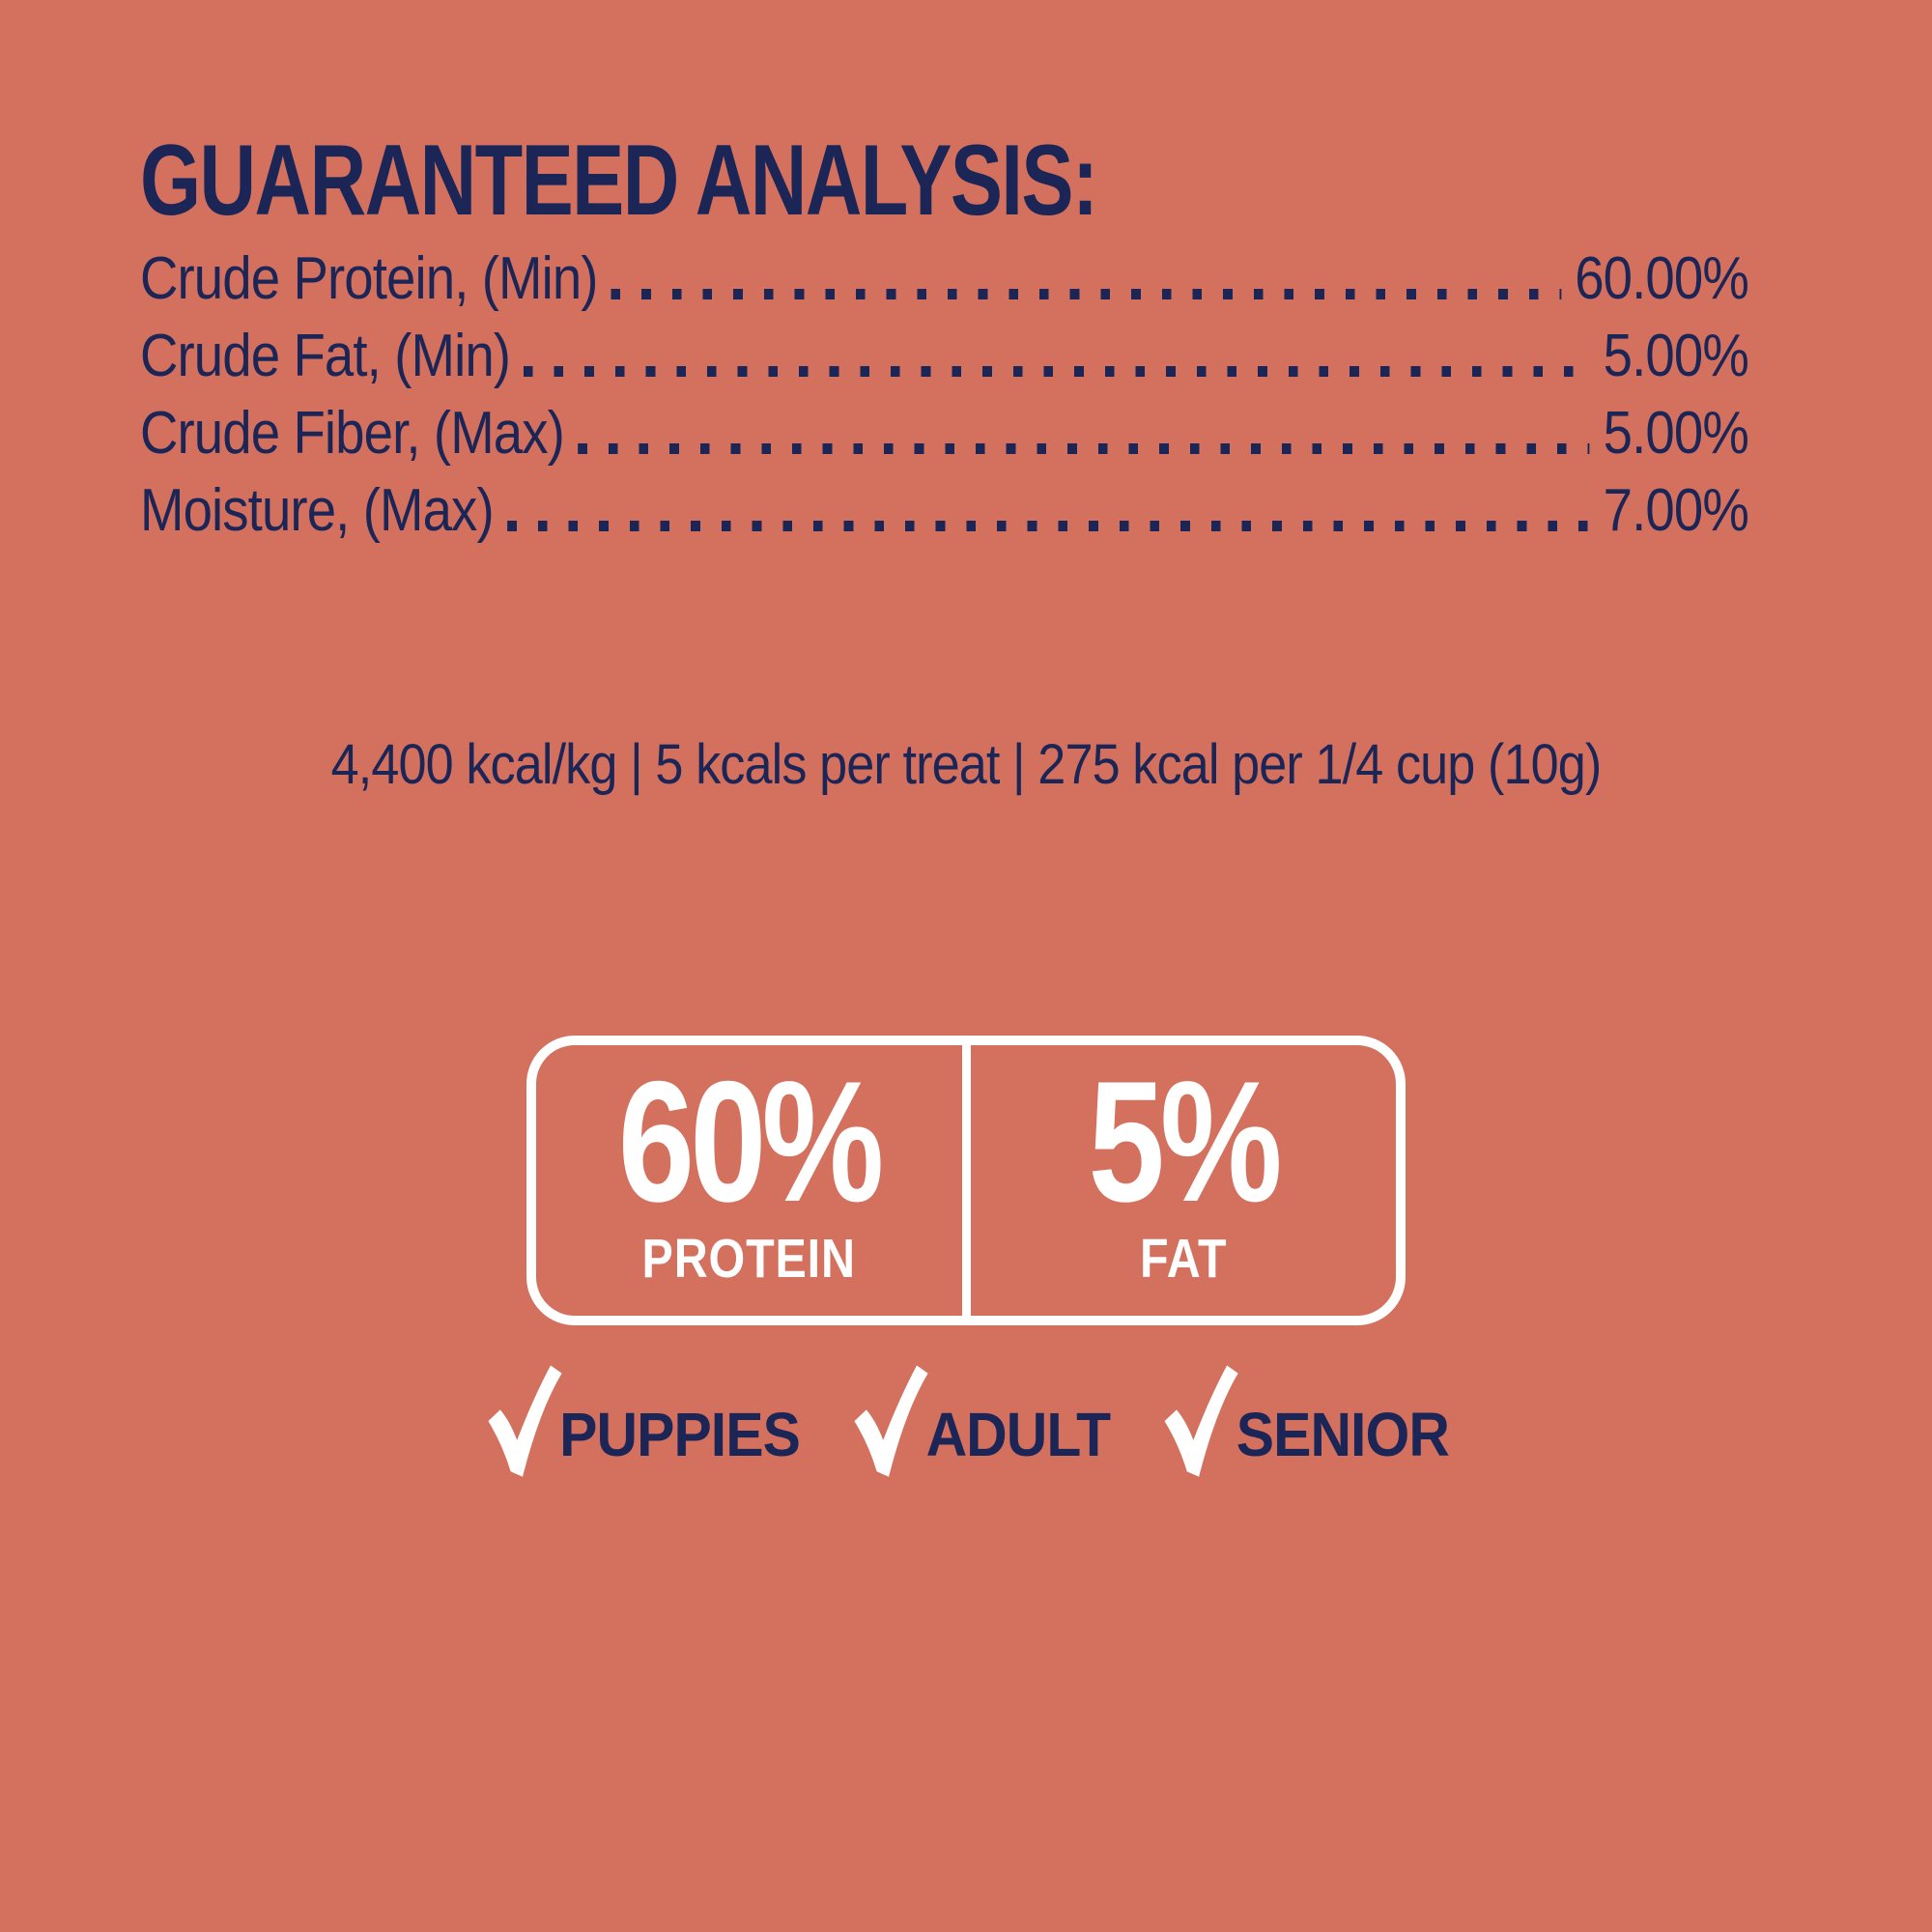 This screenshot has height=1932, width=1932. Describe the element at coordinates (748, 1259) in the screenshot. I see `protein-label: PROTEIN` at that location.